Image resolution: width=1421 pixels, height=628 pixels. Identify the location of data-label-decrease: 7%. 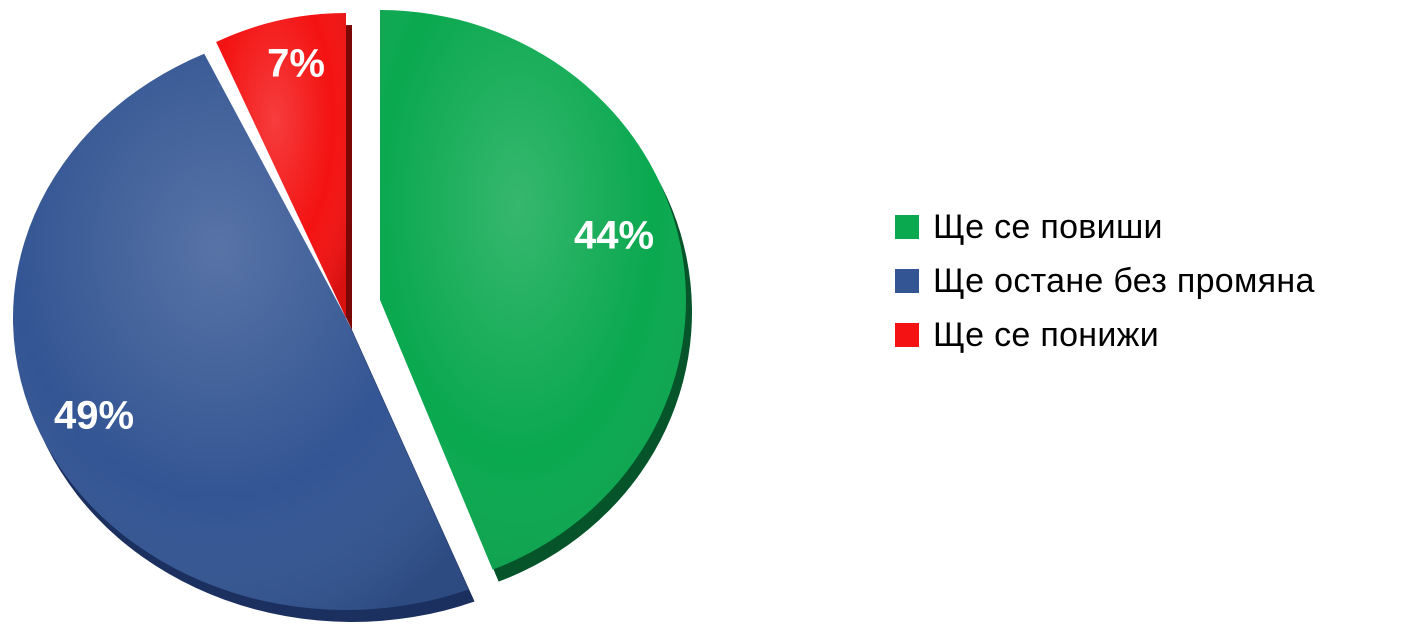
(296, 64).